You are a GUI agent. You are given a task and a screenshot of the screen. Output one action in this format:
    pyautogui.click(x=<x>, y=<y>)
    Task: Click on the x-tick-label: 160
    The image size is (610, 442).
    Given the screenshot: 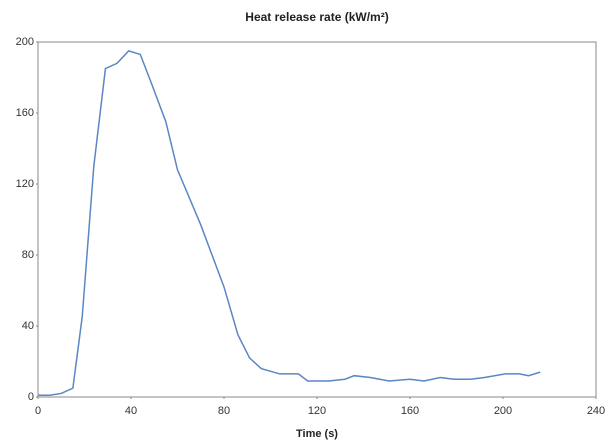 What is the action you would take?
    pyautogui.click(x=410, y=411)
    